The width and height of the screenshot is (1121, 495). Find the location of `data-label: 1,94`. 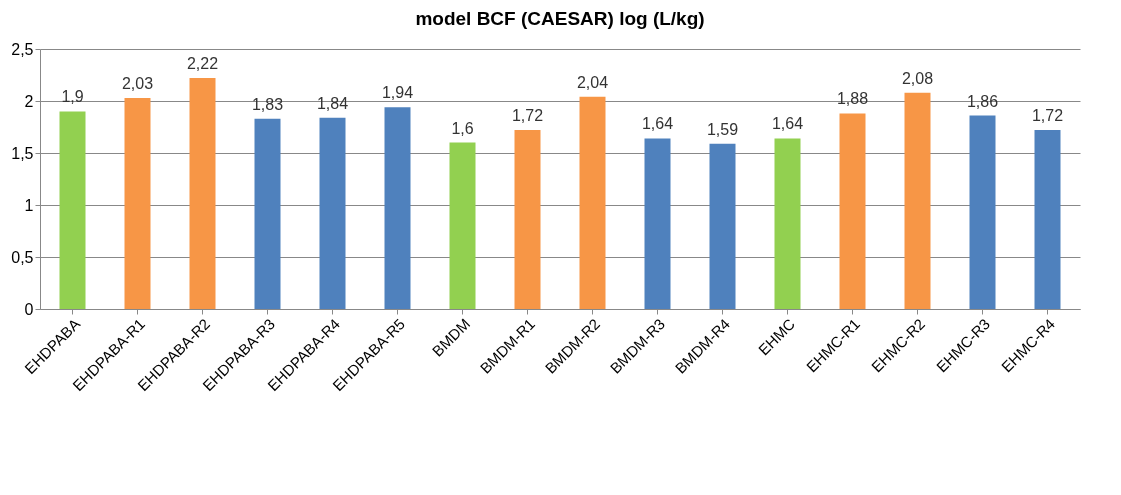

data-label: 1,94 is located at coordinates (397, 93).